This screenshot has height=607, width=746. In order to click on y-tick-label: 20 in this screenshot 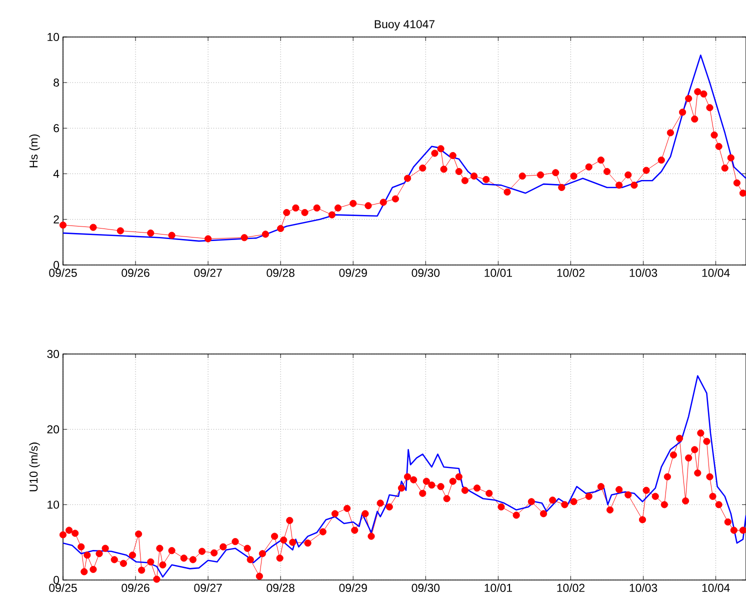, I will do `click(53, 429)`.